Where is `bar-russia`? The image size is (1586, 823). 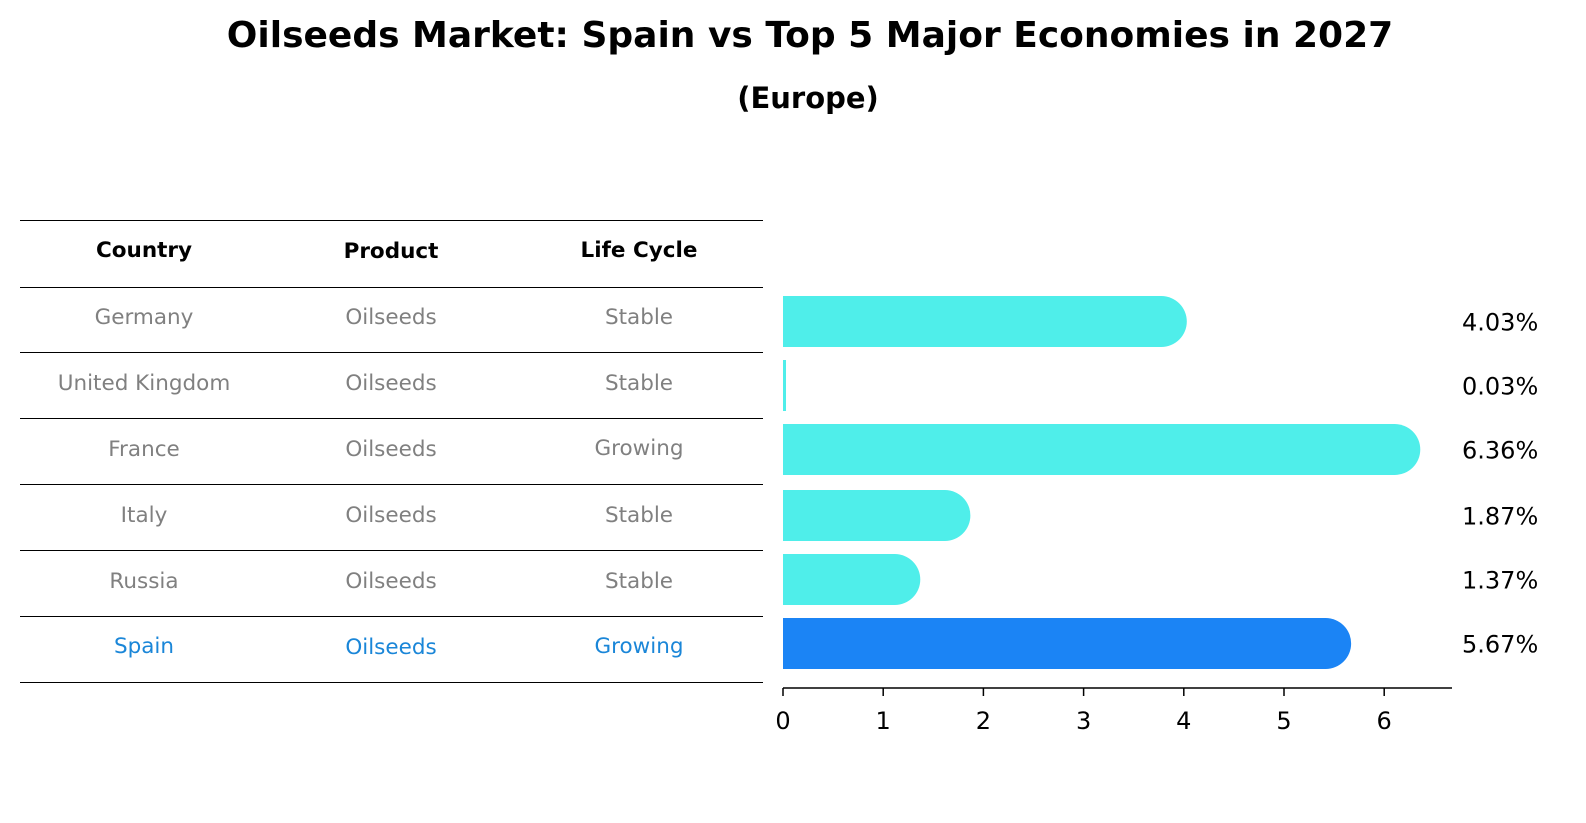 bar-russia is located at coordinates (852, 579).